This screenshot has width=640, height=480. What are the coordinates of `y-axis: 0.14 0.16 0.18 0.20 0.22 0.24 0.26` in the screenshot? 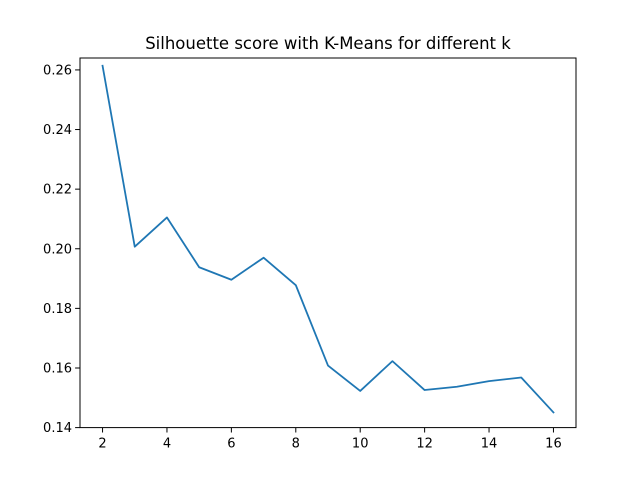 It's located at (61, 249).